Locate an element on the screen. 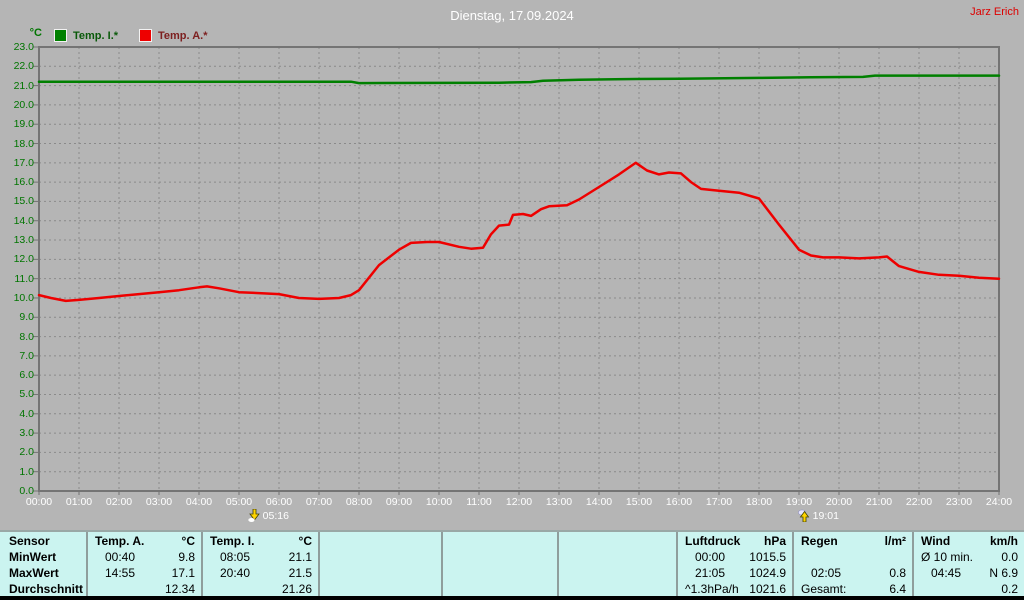 The image size is (1024, 600). row-label-text: MinWert is located at coordinates (33, 557).